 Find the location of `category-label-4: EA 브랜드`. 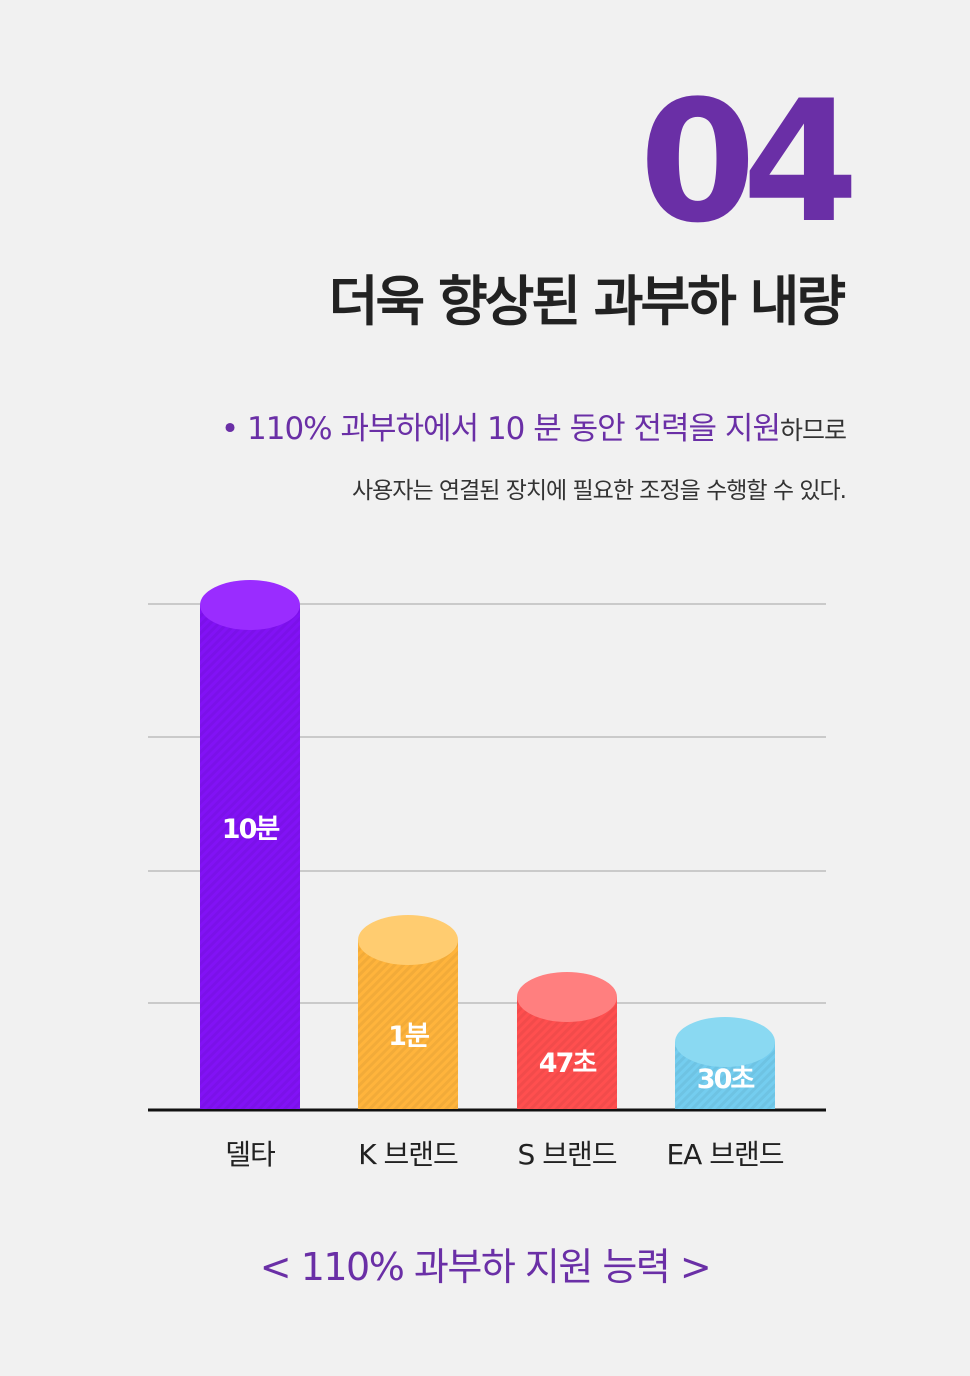

category-label-4: EA 브랜드 is located at coordinates (724, 1154).